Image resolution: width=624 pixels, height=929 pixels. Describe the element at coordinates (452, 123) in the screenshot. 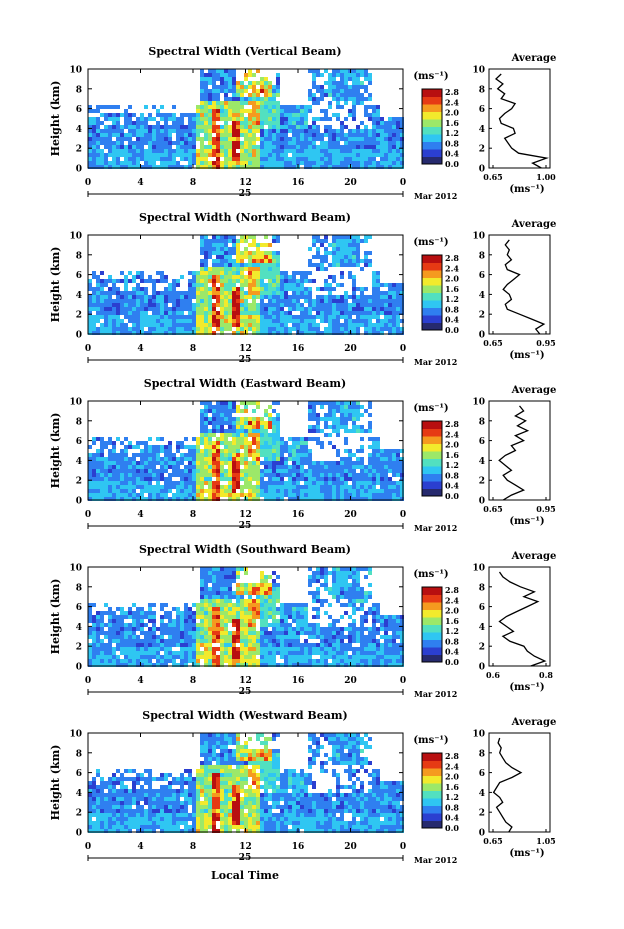

I see `colorbar-tick-label: 1.6` at that location.